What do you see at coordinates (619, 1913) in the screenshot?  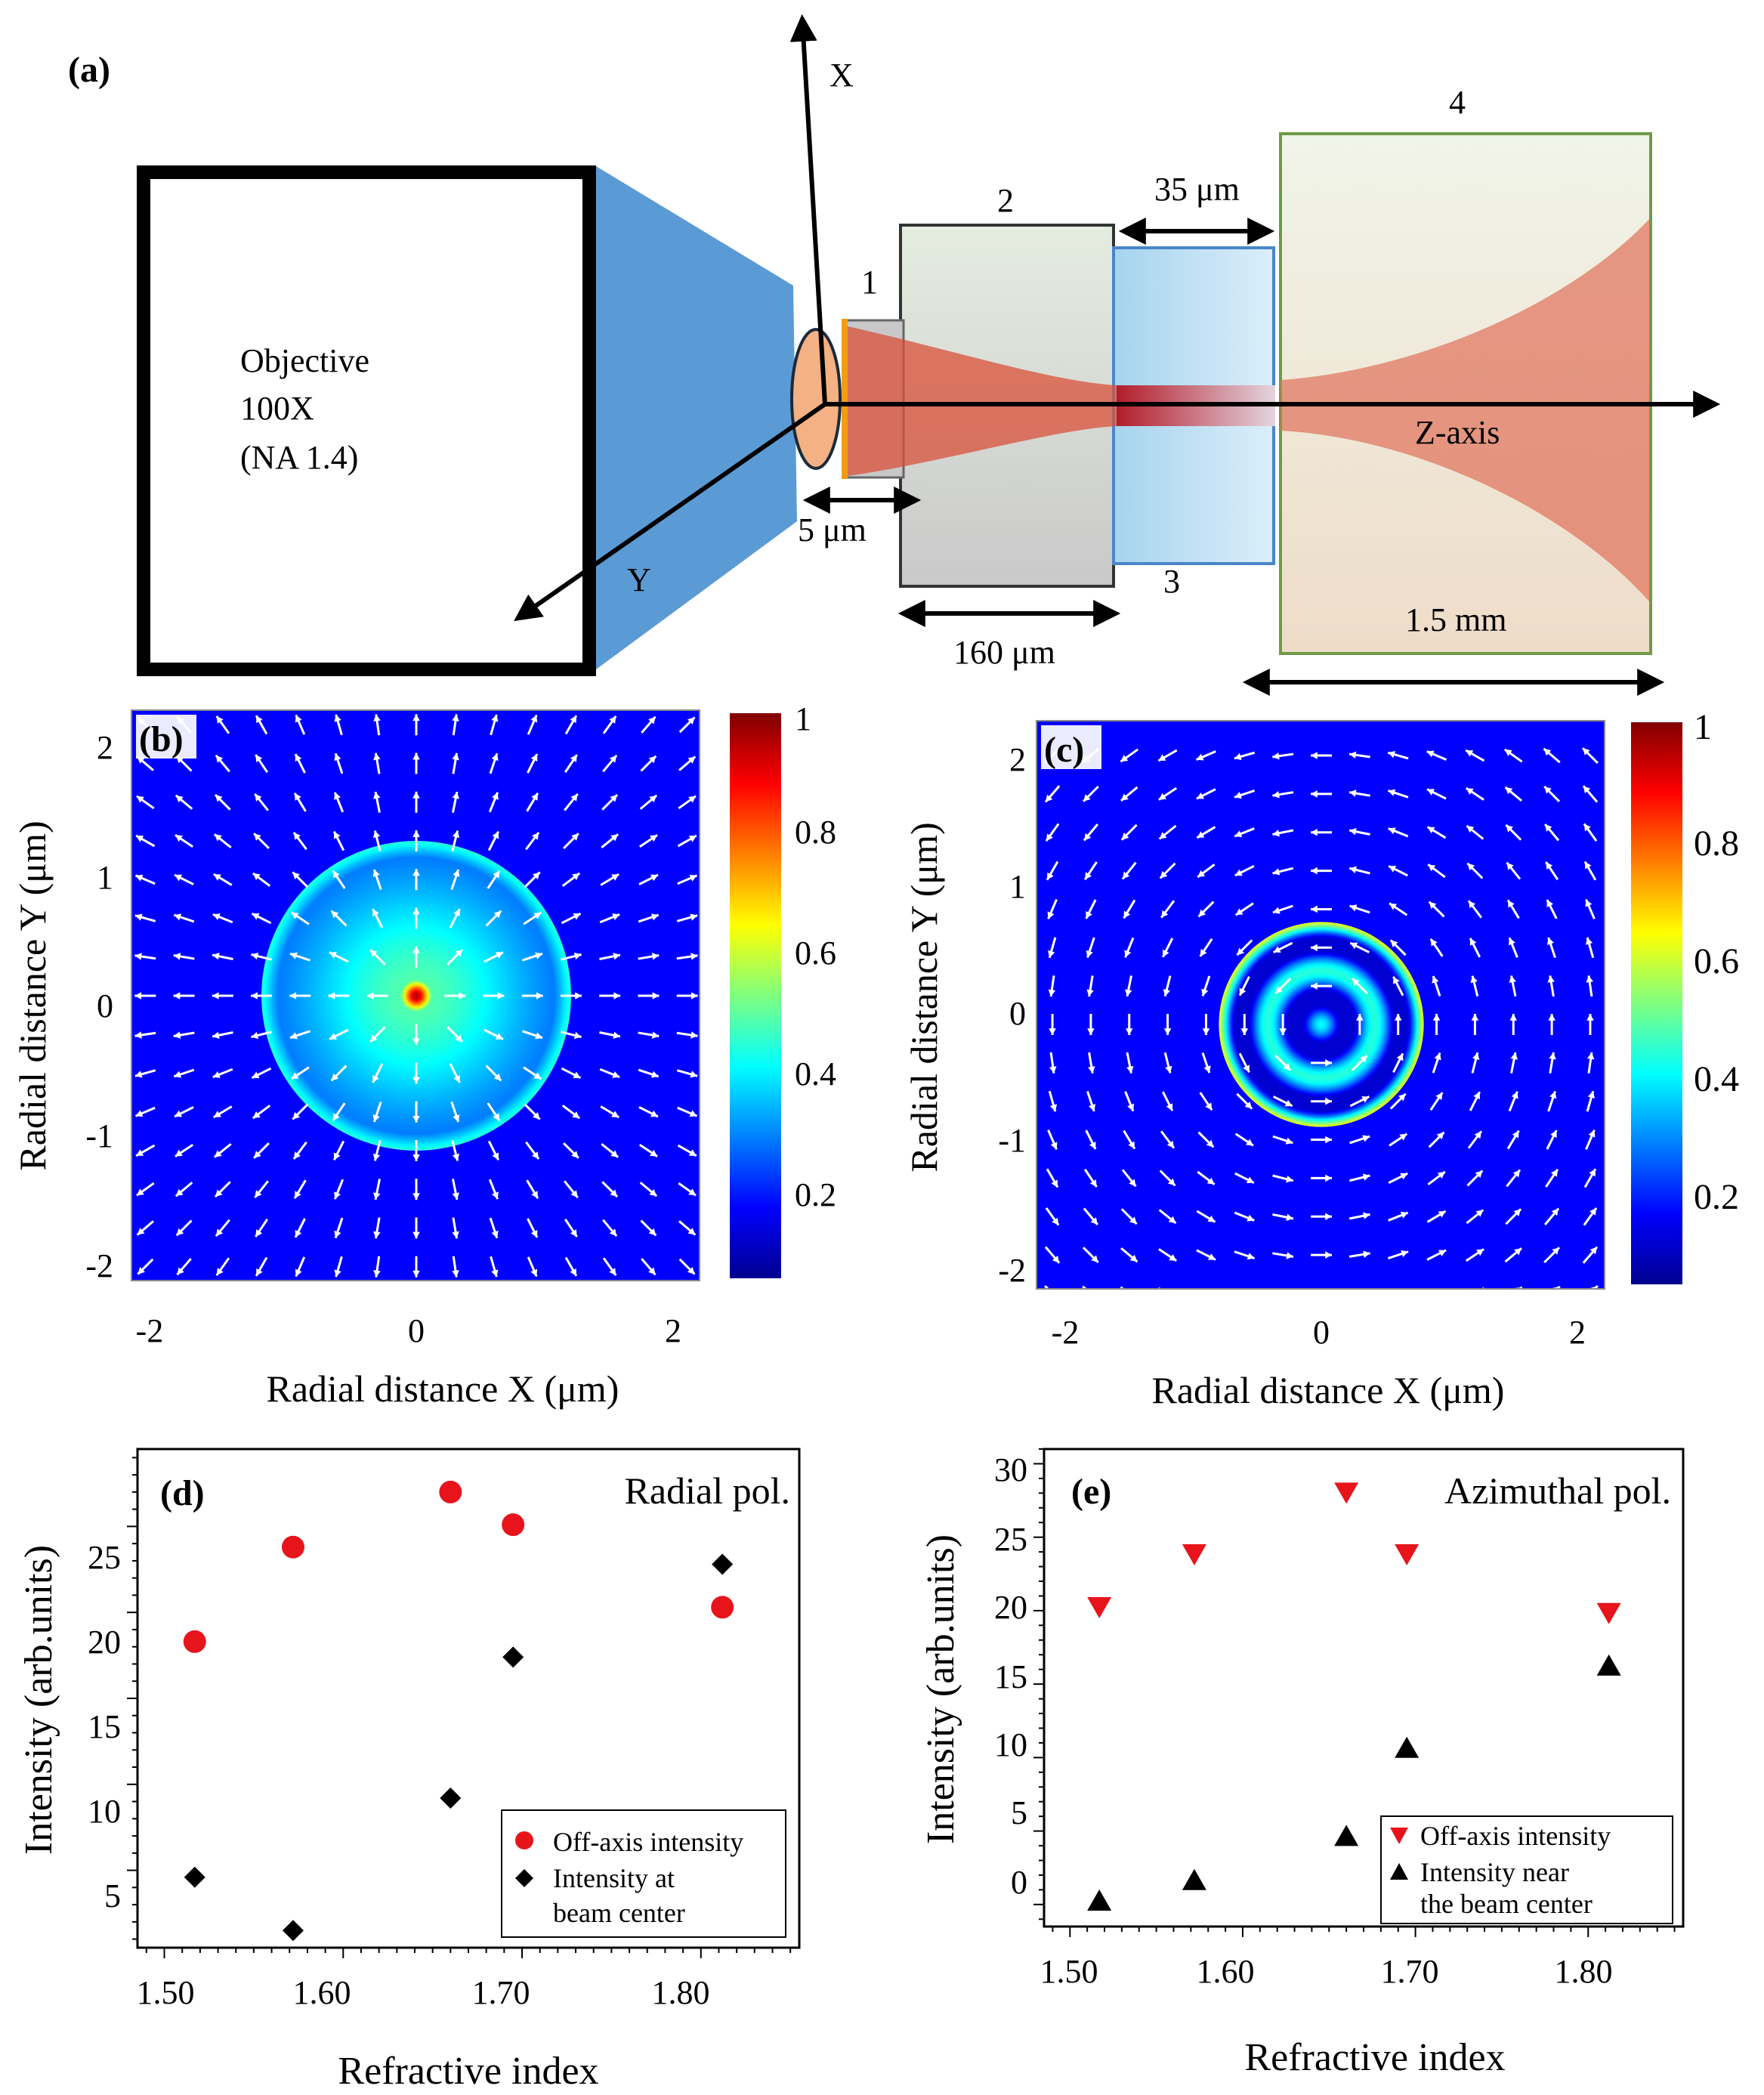 I see `panel-d-legend-entry-2b: beam center` at bounding box center [619, 1913].